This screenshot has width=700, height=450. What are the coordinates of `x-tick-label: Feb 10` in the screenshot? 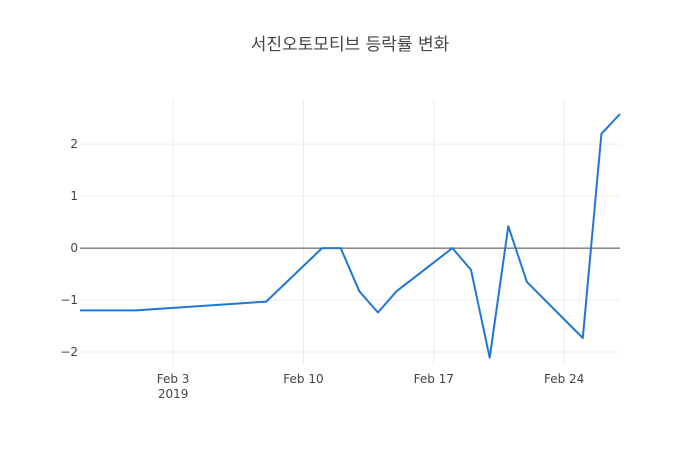 It's located at (303, 379).